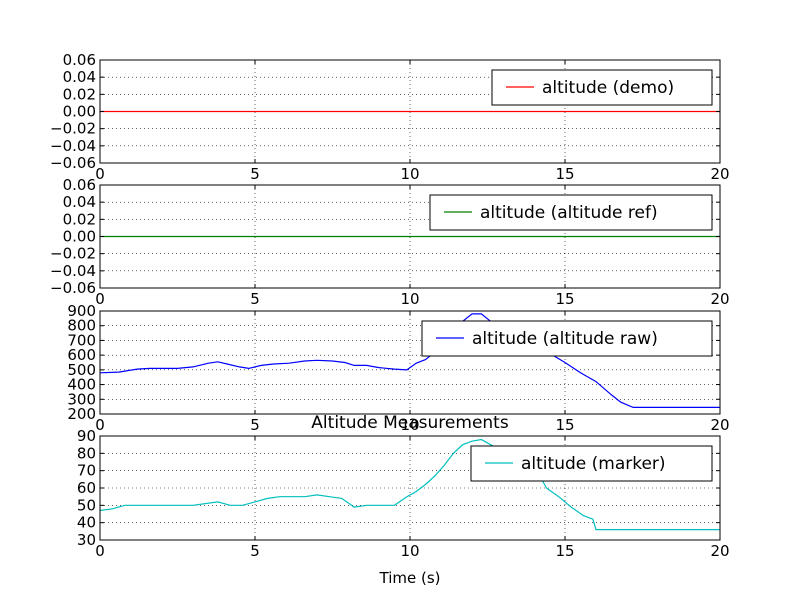  I want to click on legend-label: altitude (altitude raw), so click(565, 339).